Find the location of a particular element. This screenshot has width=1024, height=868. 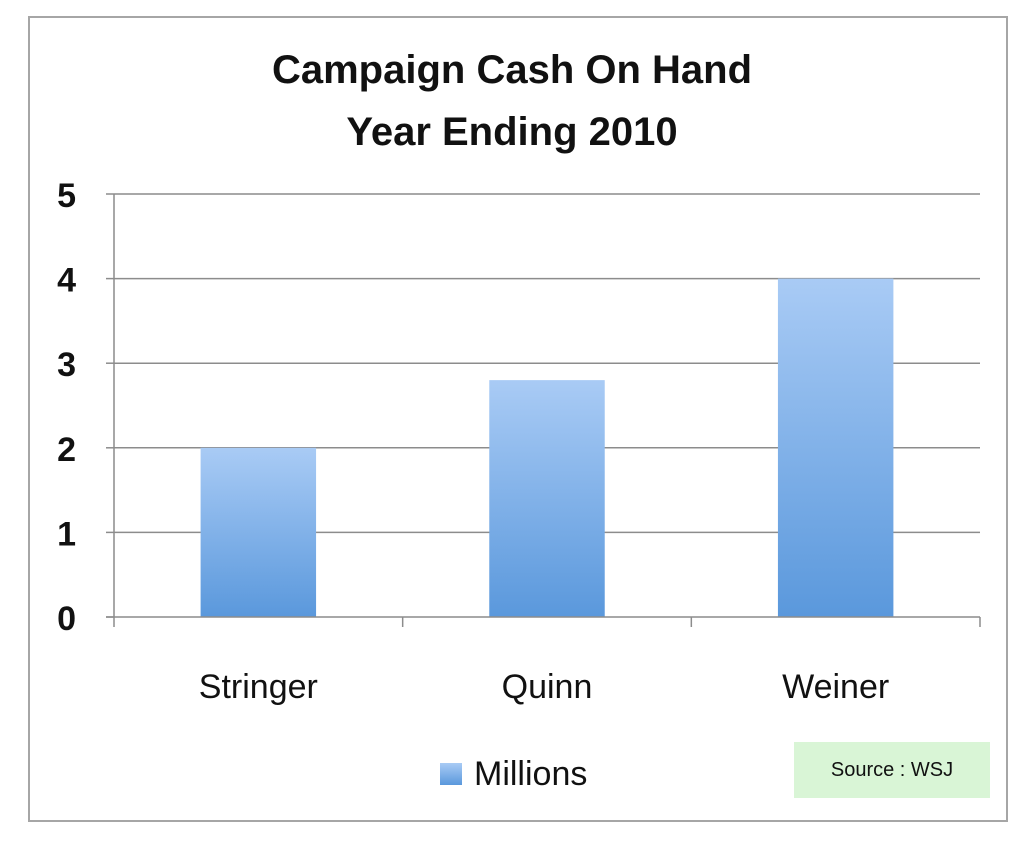

y-tick-label: 0 is located at coordinates (66, 619).